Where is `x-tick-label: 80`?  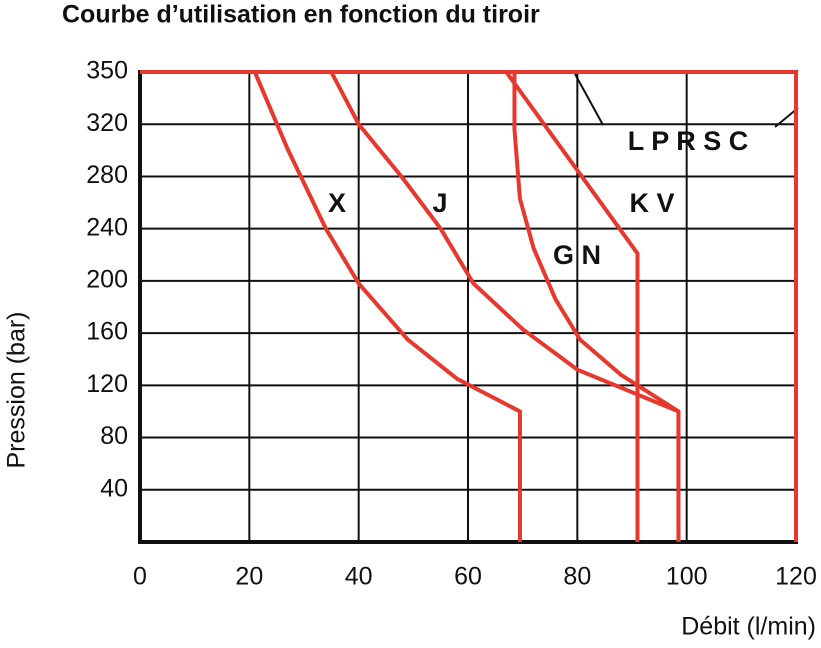 x-tick-label: 80 is located at coordinates (577, 577).